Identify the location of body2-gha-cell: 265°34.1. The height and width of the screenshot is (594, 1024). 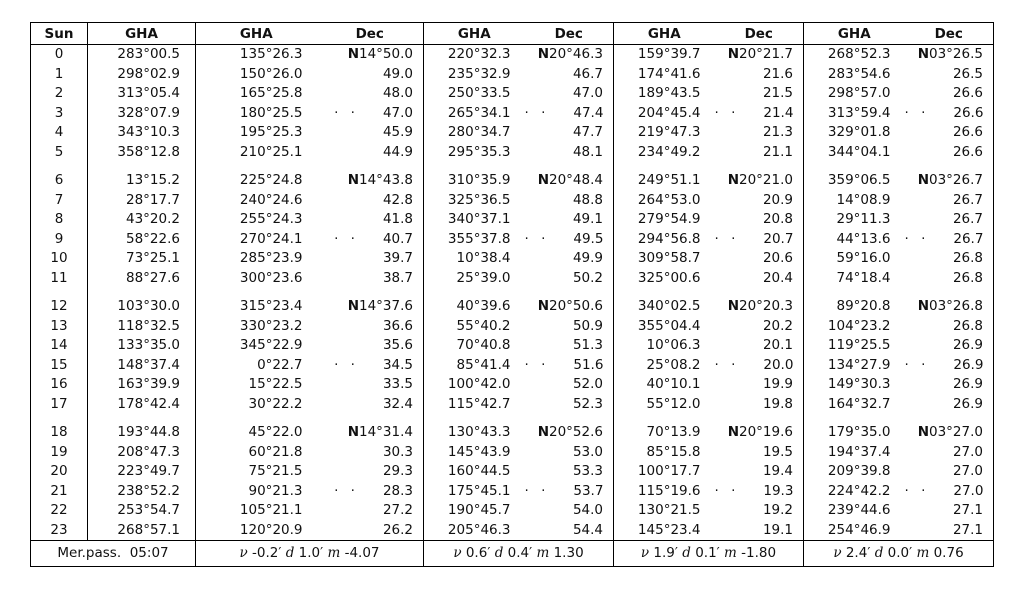
(474, 113).